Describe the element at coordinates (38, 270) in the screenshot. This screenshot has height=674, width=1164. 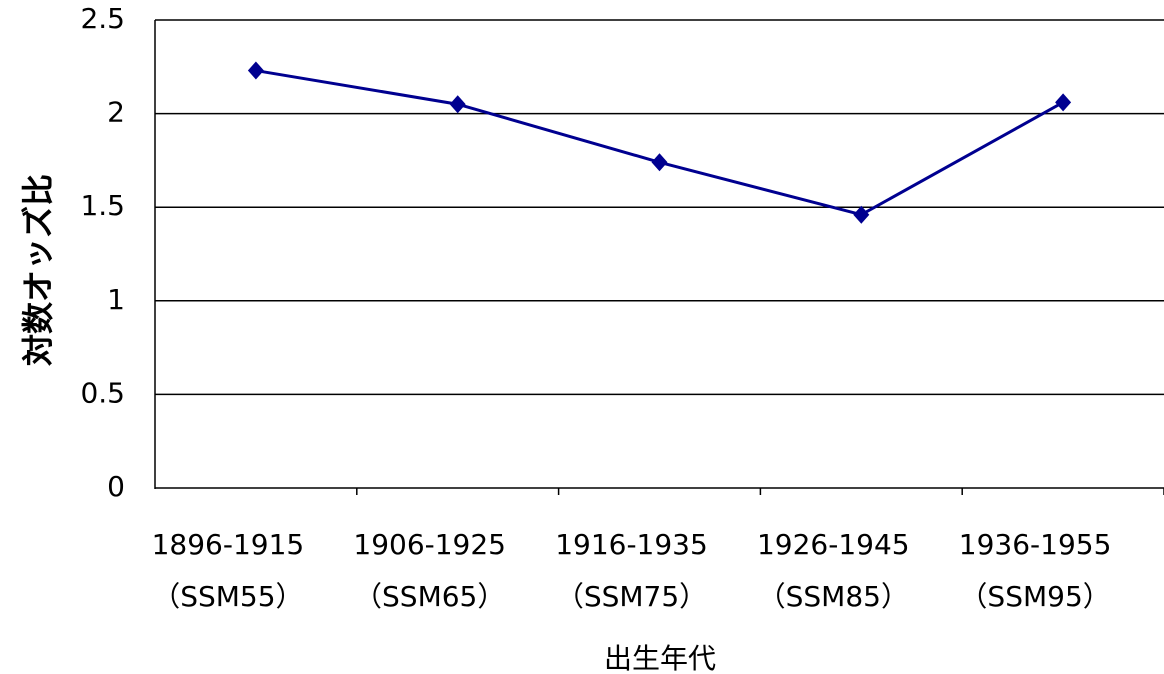
I see `y-axis-label: 対数オッズ比` at that location.